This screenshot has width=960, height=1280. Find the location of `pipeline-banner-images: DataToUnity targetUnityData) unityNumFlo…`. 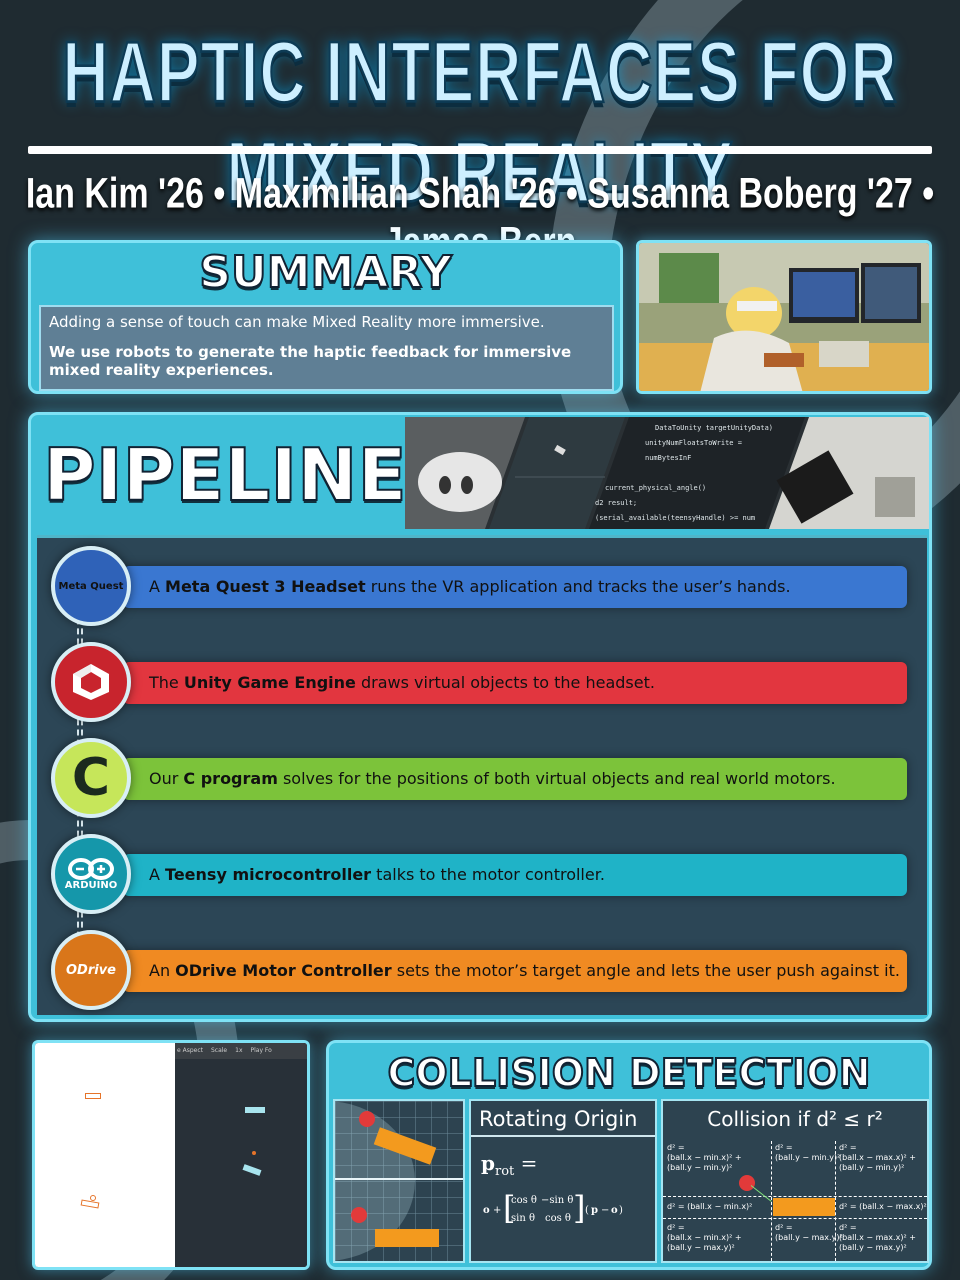

pipeline-banner-images: DataToUnity targetUnityData) unityNumFlo… is located at coordinates (667, 473).